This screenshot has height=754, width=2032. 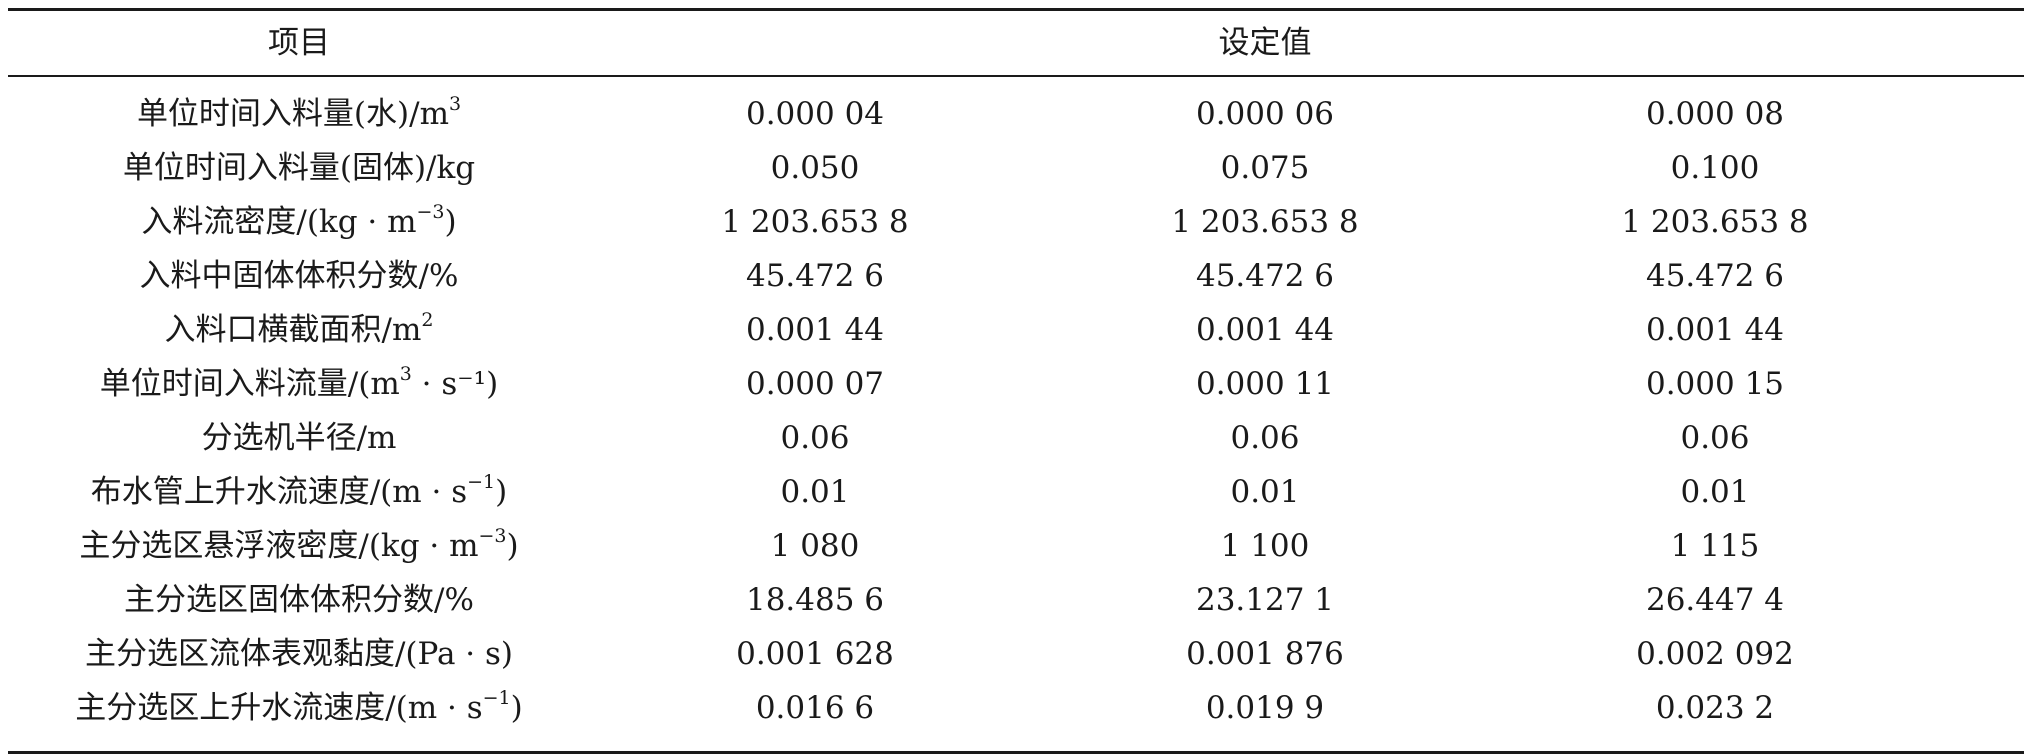 What do you see at coordinates (1715, 383) in the screenshot?
I see `value-cell: 0.000 15` at bounding box center [1715, 383].